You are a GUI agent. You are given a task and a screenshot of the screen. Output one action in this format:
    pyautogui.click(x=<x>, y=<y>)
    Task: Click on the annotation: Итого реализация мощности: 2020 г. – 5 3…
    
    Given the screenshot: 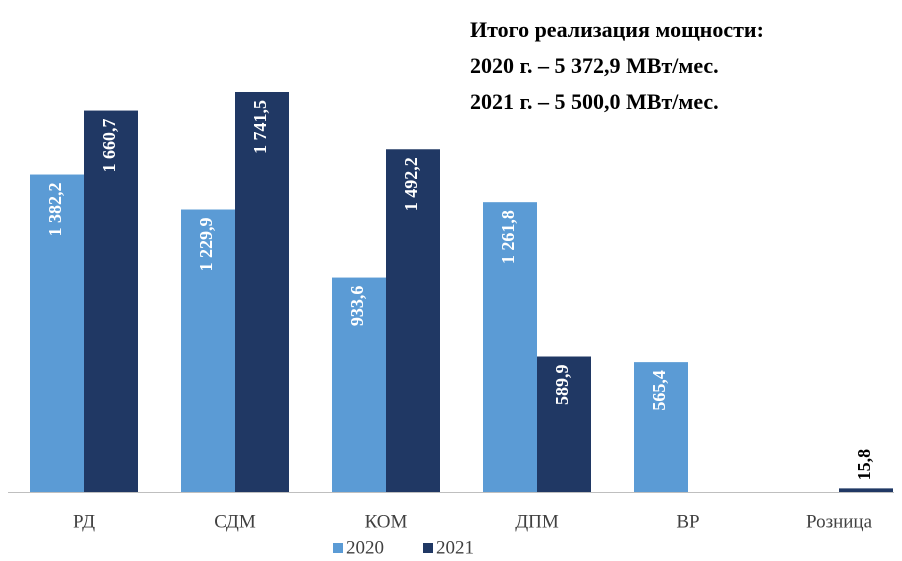 What is the action you would take?
    pyautogui.click(x=617, y=65)
    